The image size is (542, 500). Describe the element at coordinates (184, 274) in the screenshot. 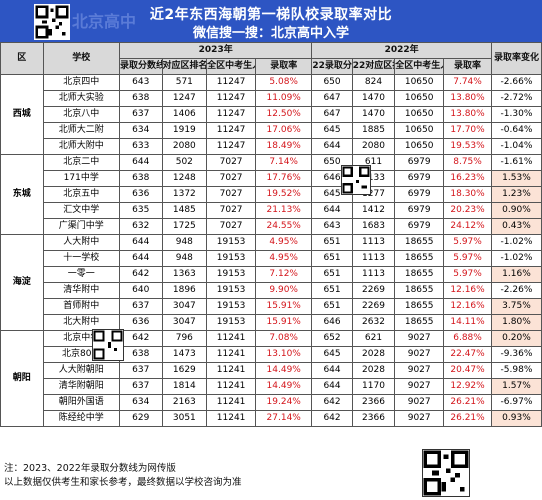

I see `rank-2023-cell: 1363` at that location.